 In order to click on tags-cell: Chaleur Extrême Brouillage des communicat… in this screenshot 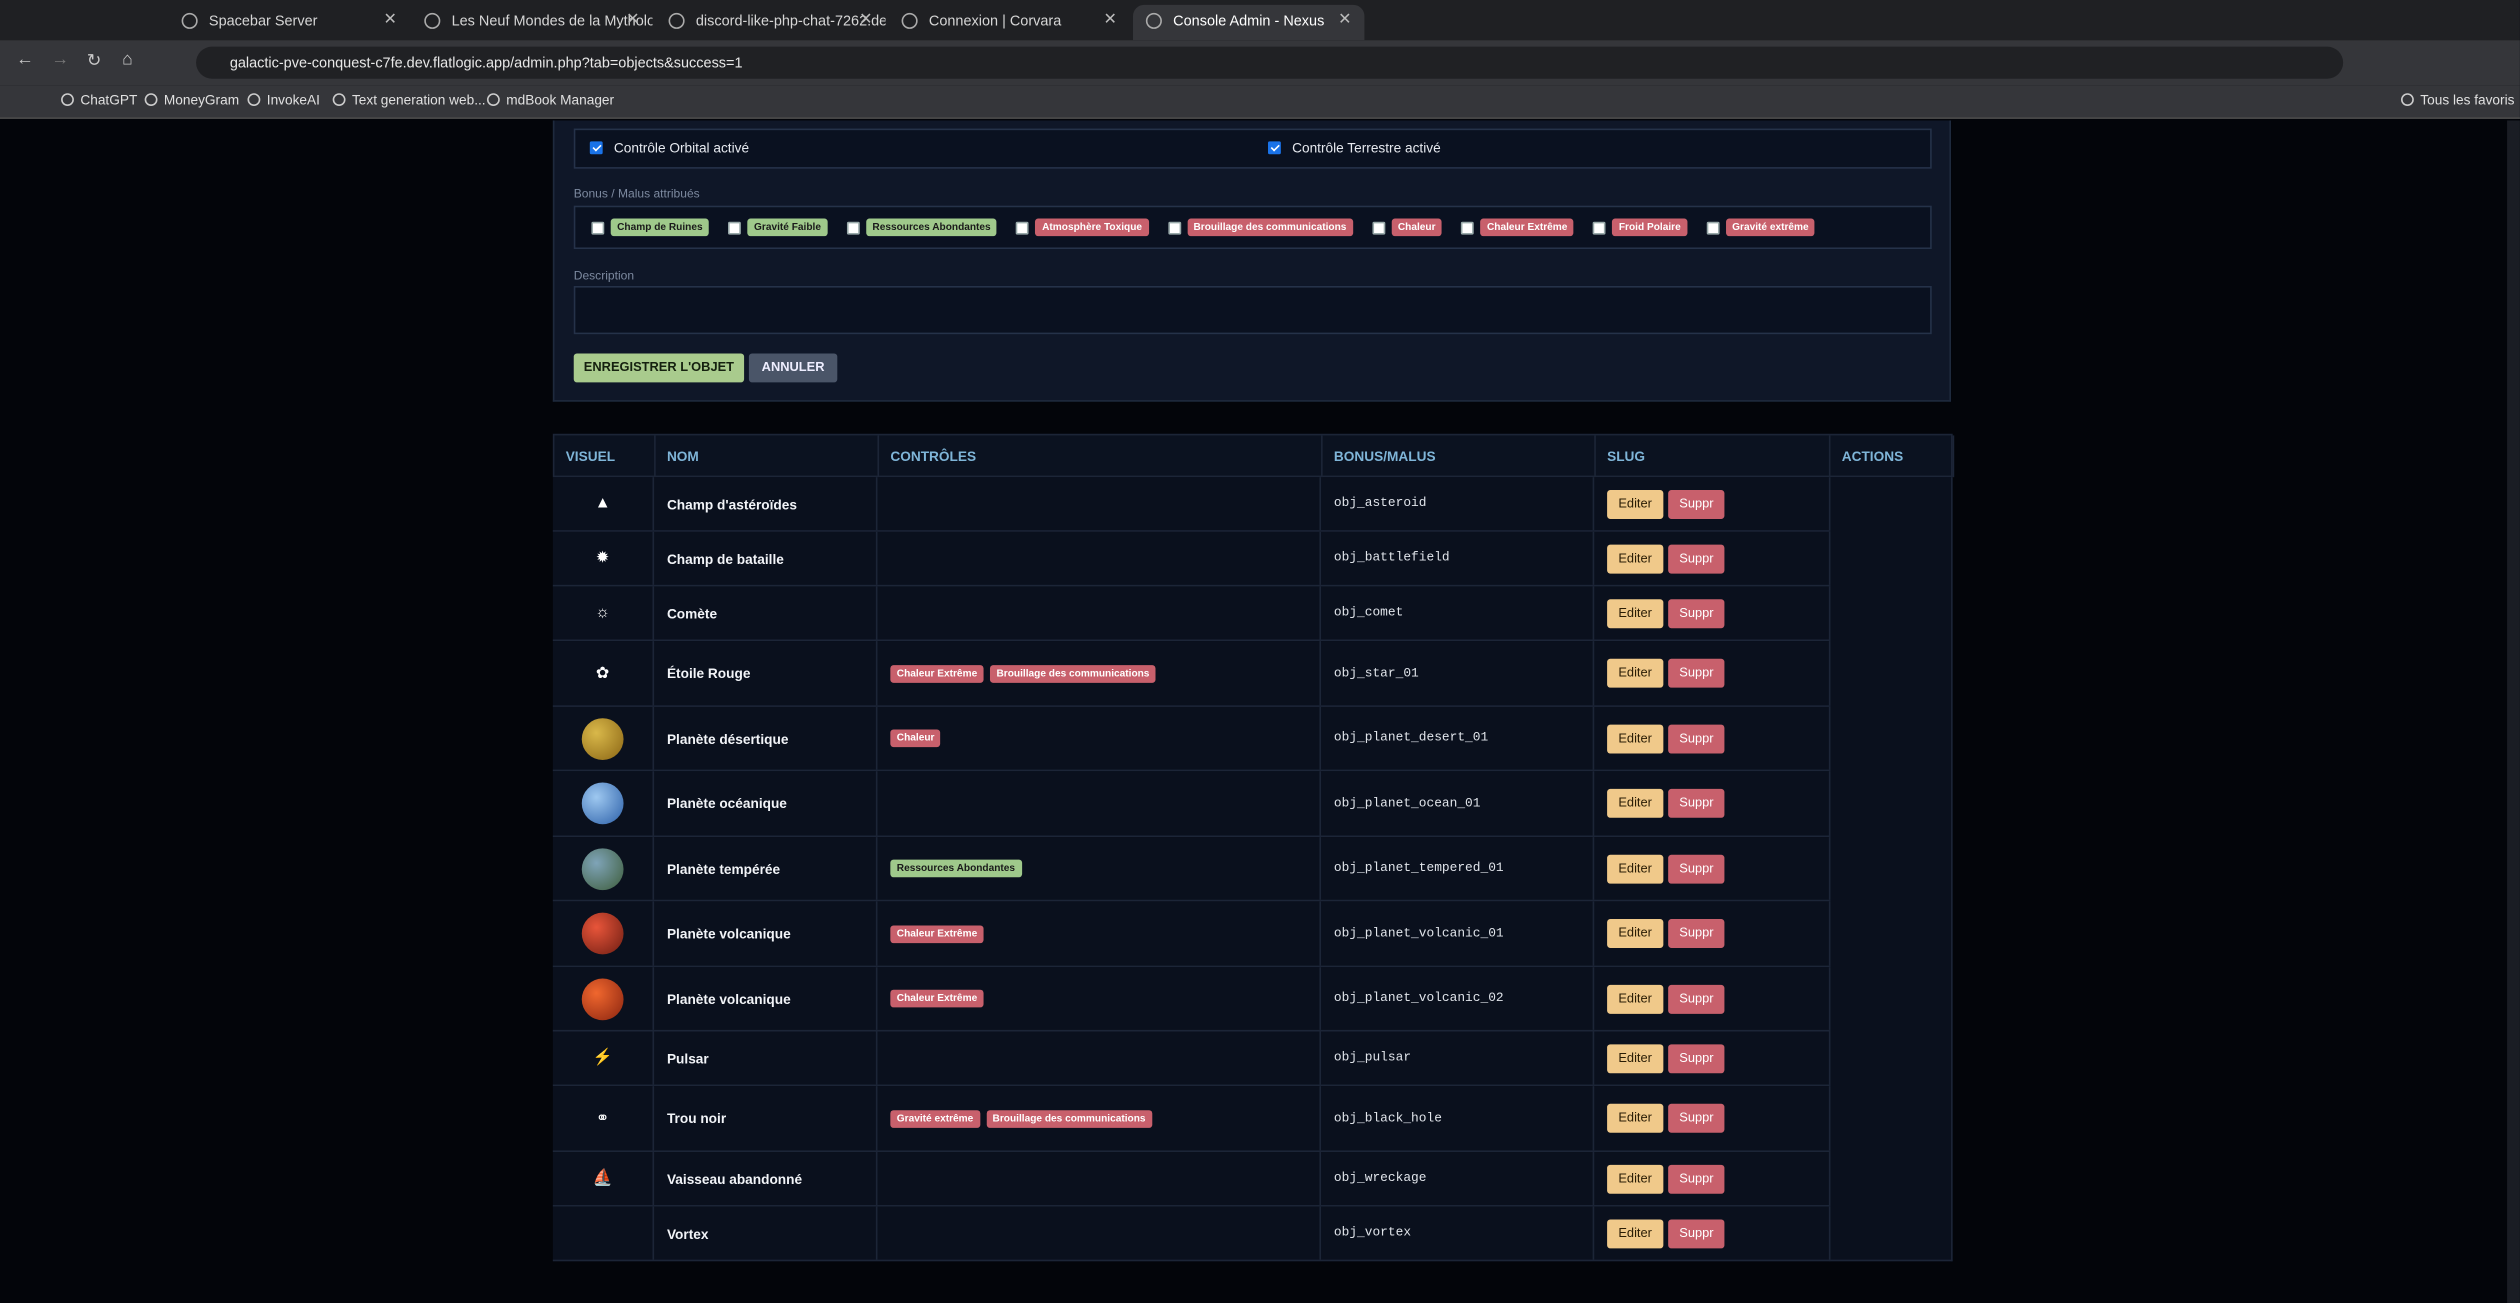, I will do `click(1099, 673)`.